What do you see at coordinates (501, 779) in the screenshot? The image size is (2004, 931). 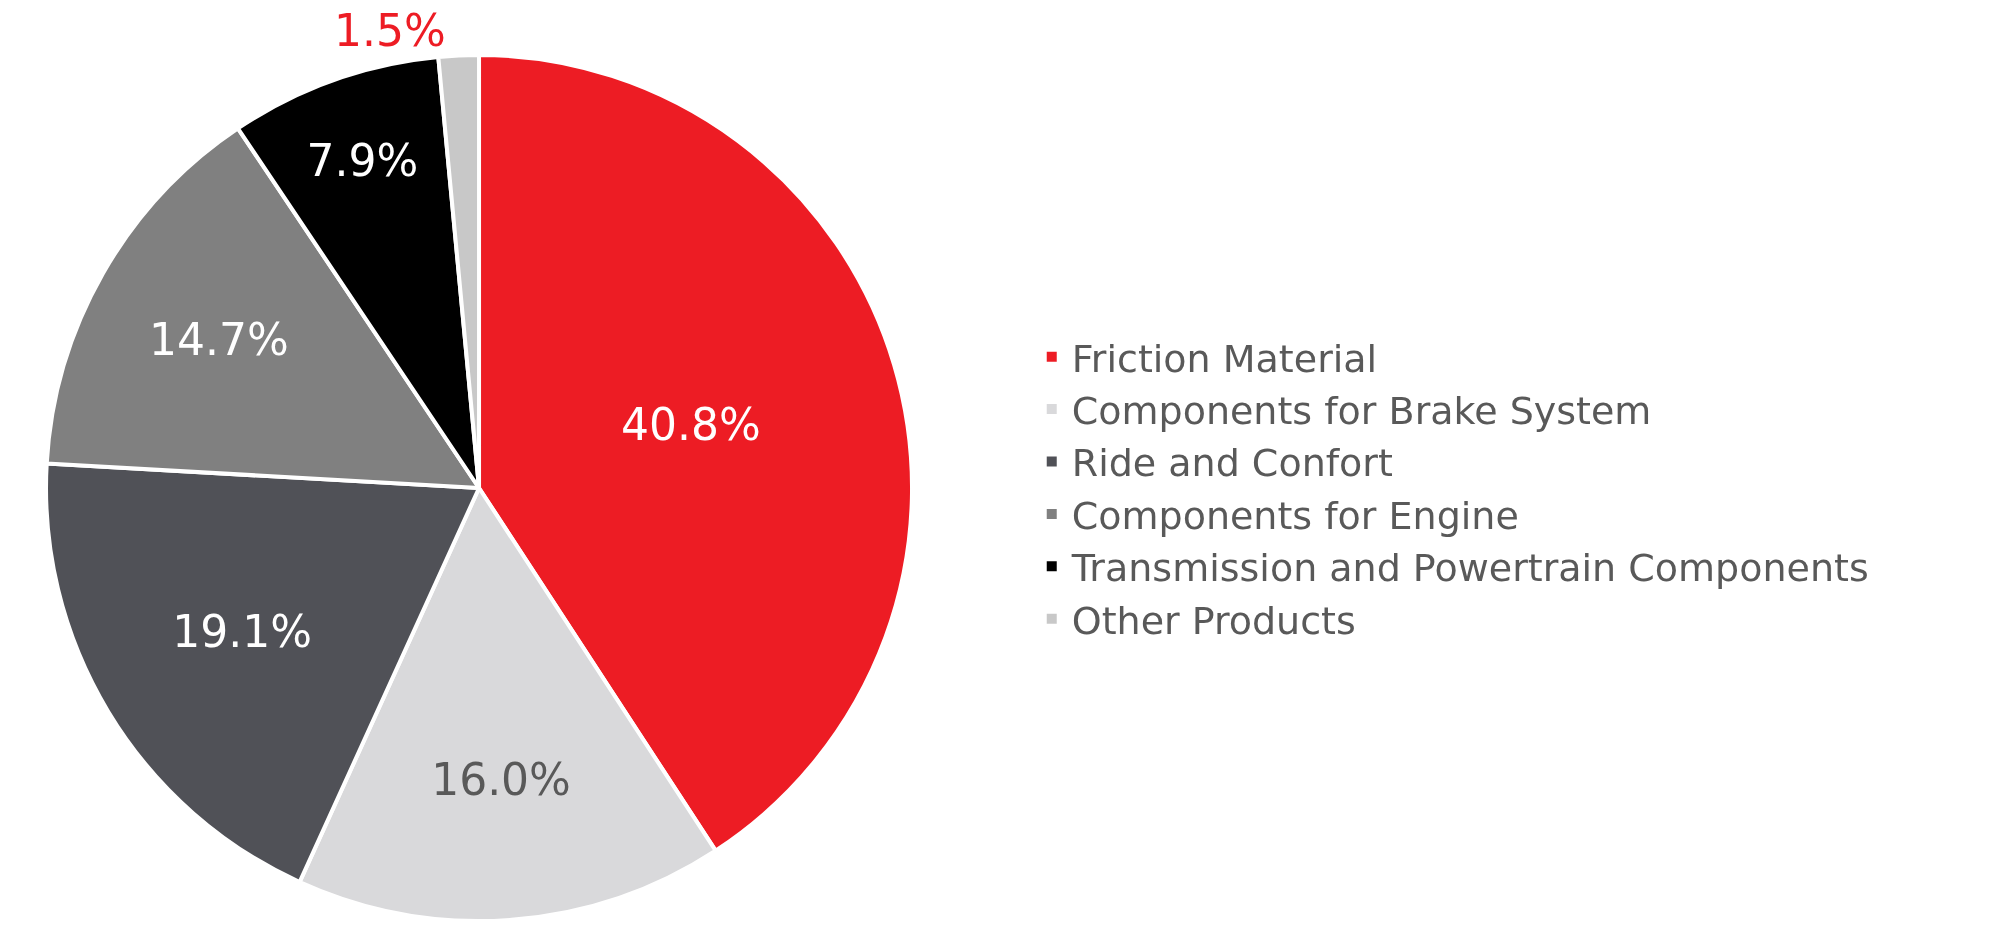 I see `data-label: 16.0%` at bounding box center [501, 779].